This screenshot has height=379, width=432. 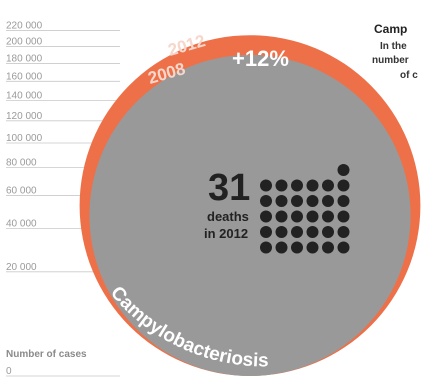 I want to click on deaths-dot-grid, so click(x=305, y=209).